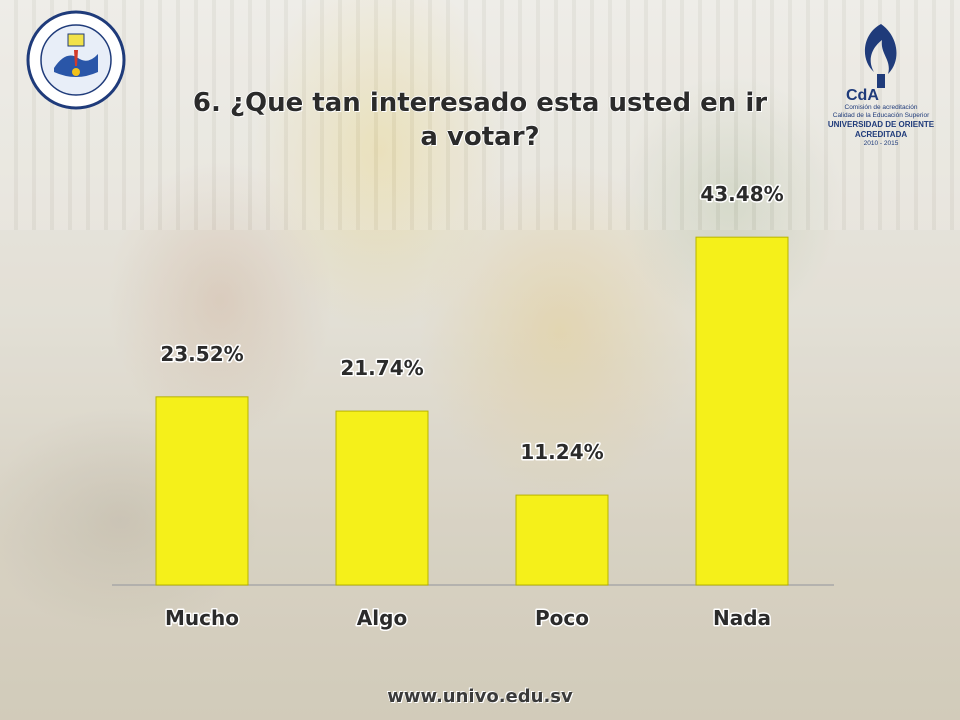 The image size is (960, 720). What do you see at coordinates (76, 60) in the screenshot?
I see `university-seal-logo` at bounding box center [76, 60].